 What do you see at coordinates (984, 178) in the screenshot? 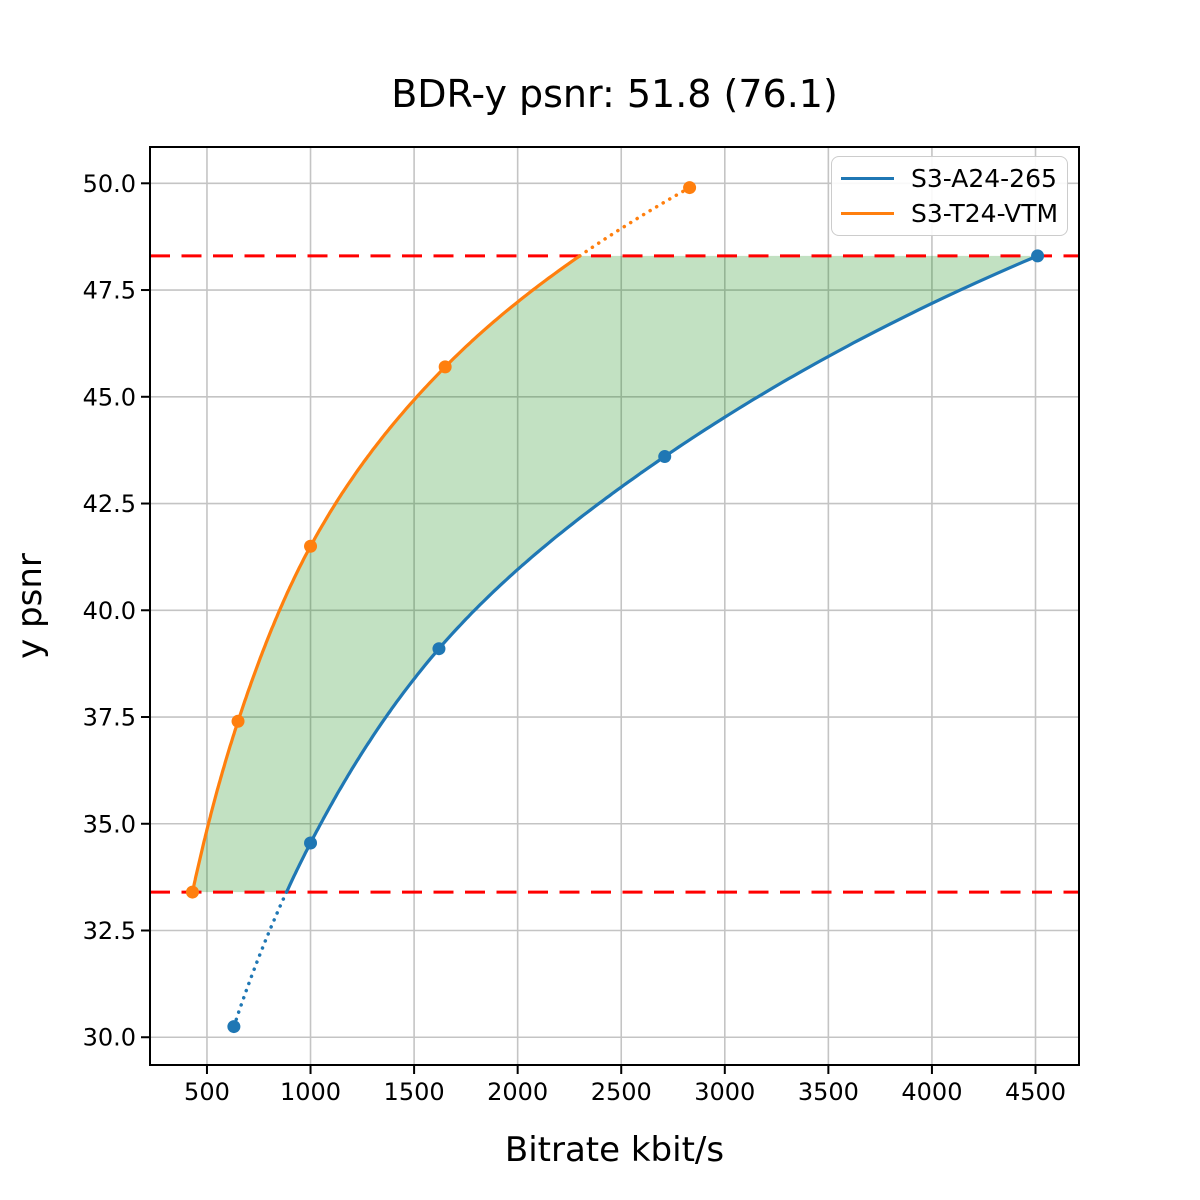
I see `legend-label-series-0: S3-A24-265` at bounding box center [984, 178].